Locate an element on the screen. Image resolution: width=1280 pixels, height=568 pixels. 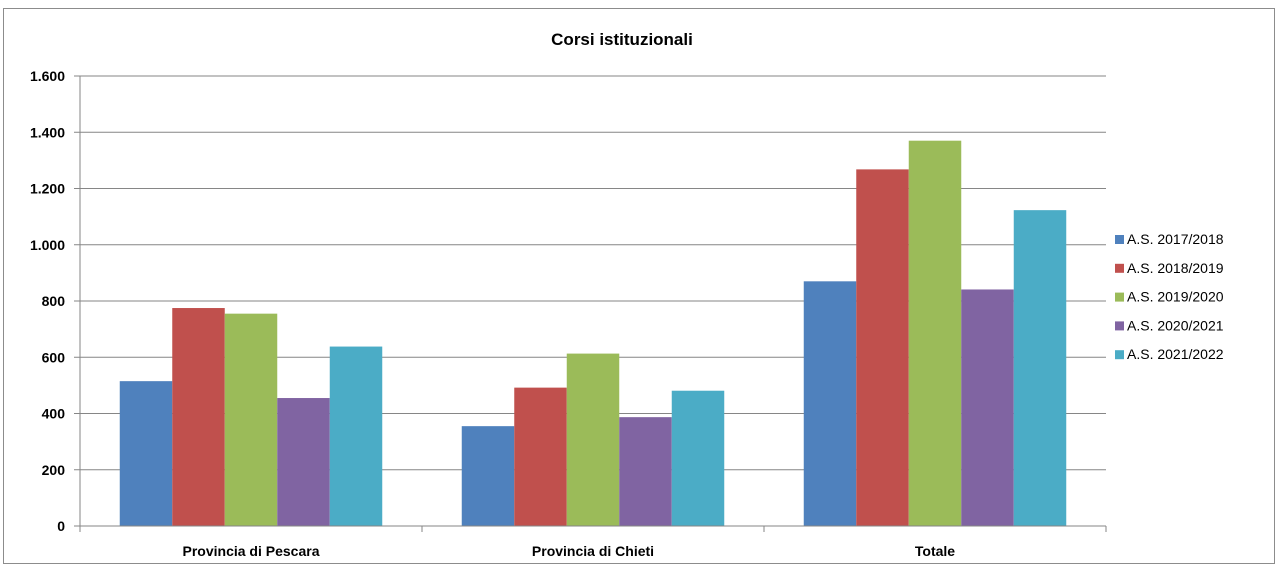
y-tick-label: 800 is located at coordinates (54, 301).